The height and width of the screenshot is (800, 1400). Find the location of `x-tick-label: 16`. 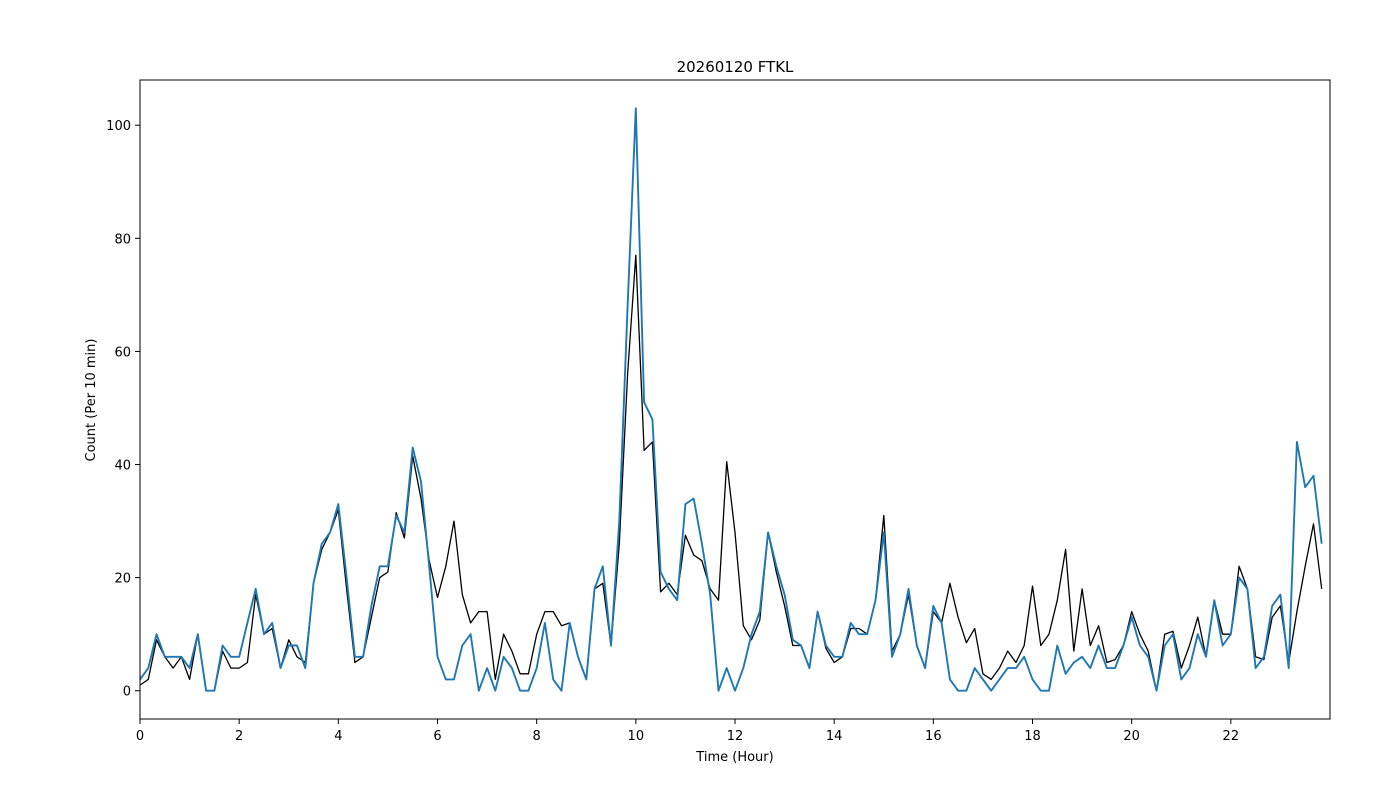

x-tick-label: 16 is located at coordinates (933, 736).